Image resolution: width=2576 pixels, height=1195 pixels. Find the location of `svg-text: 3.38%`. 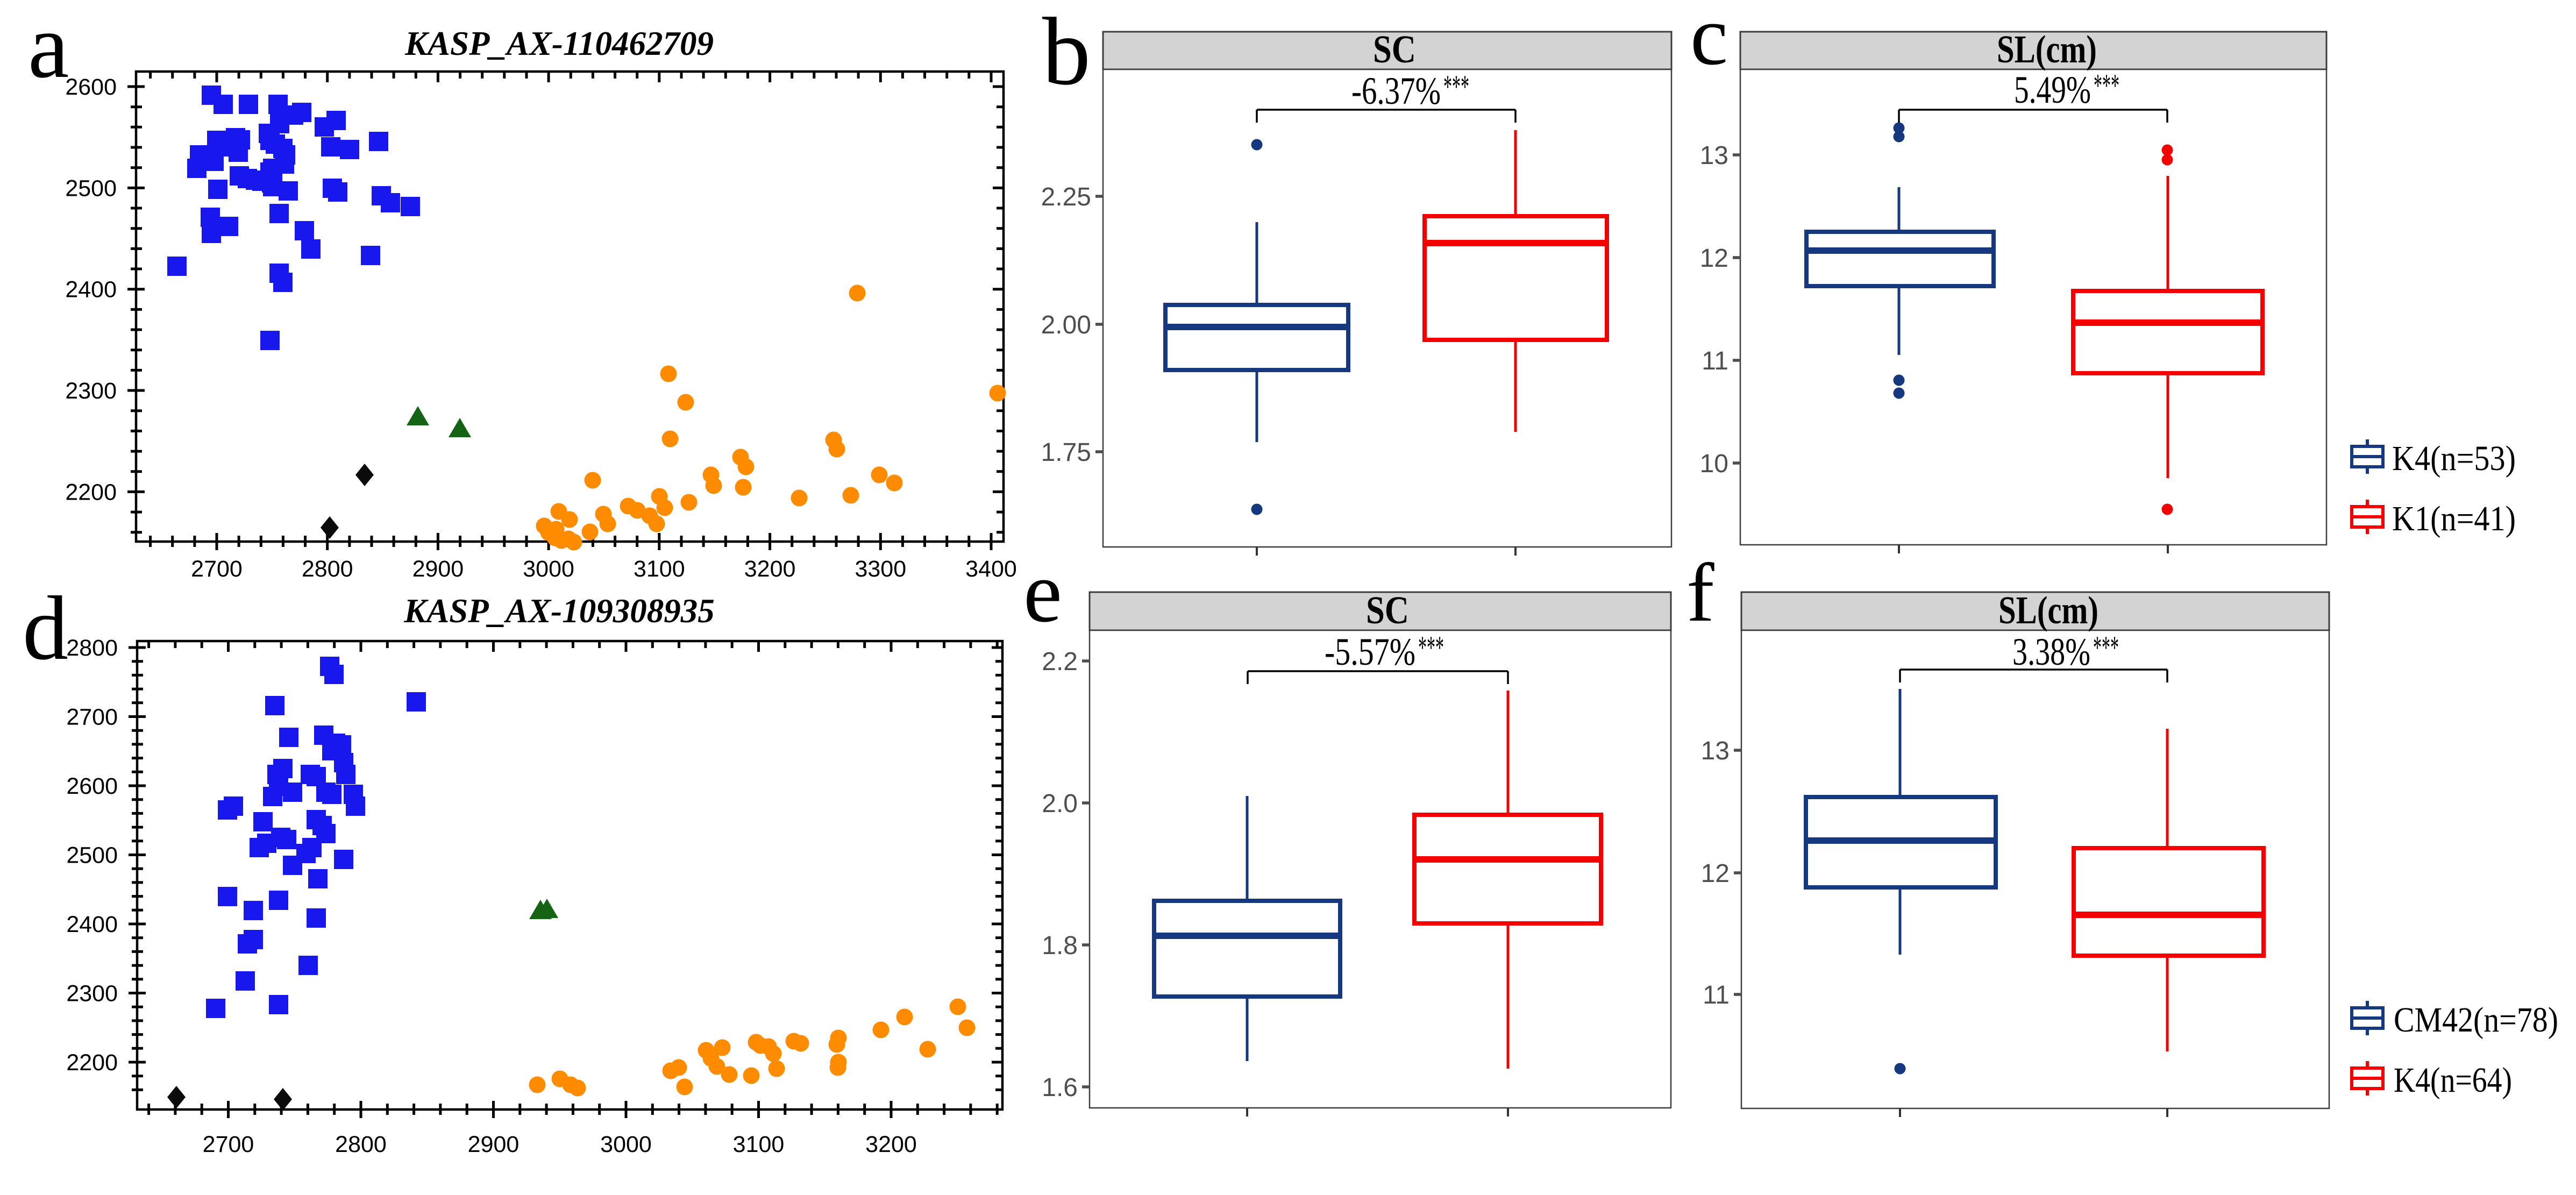

svg-text: 3.38% is located at coordinates (2051, 651).